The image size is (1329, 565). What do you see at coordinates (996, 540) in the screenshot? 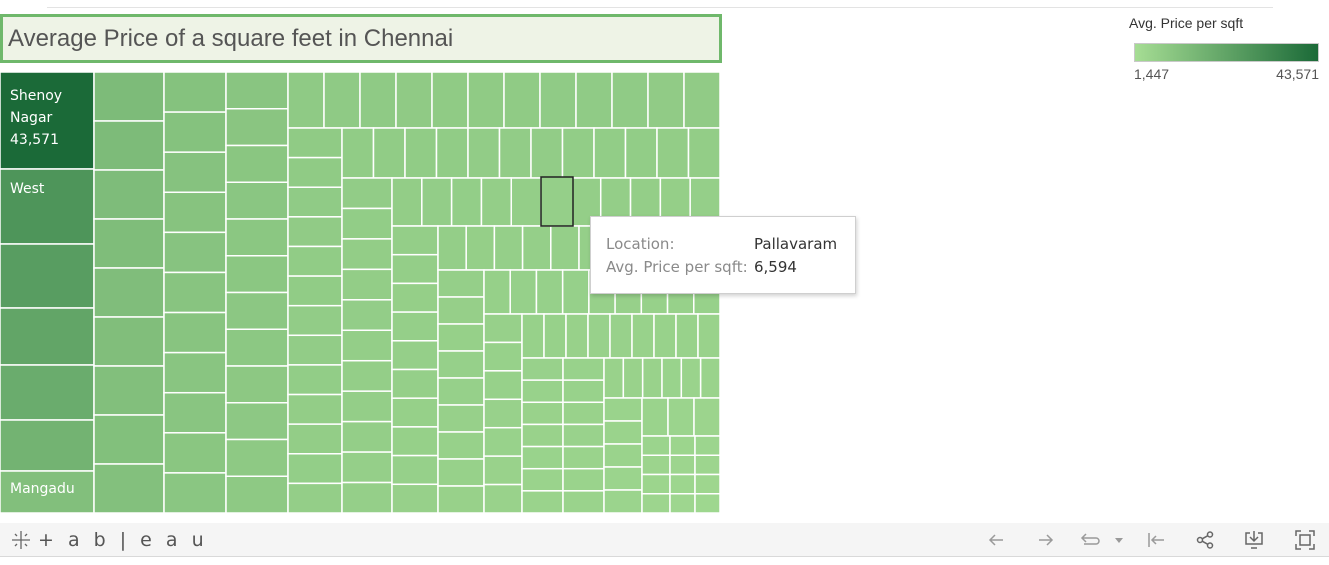
I see `undo-button` at bounding box center [996, 540].